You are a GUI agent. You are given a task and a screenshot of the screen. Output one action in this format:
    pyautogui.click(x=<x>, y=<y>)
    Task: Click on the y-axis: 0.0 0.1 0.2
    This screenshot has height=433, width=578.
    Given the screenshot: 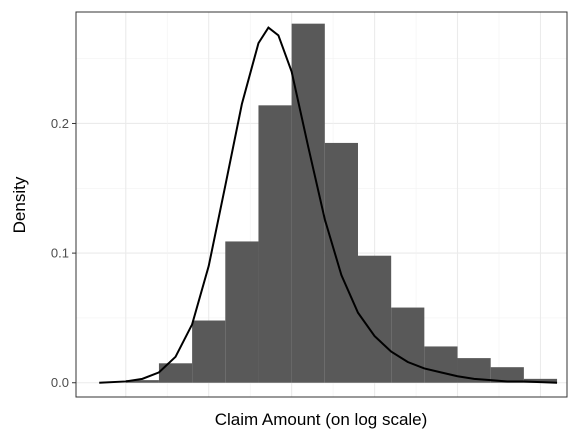 What is the action you would take?
    pyautogui.click(x=63, y=253)
    